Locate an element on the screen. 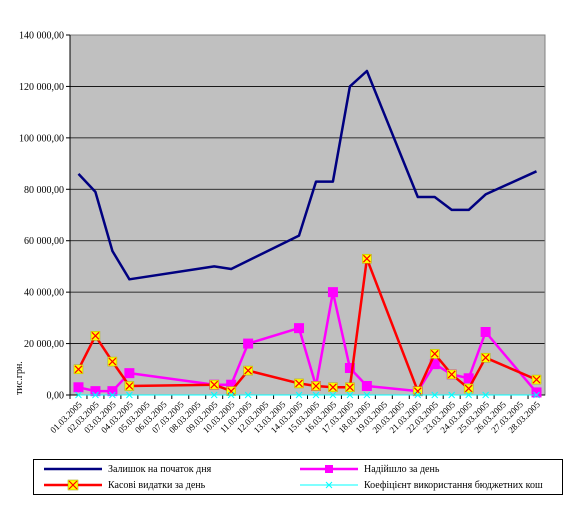  legend-item-expenses: Касові видатки за день is located at coordinates (123, 485).